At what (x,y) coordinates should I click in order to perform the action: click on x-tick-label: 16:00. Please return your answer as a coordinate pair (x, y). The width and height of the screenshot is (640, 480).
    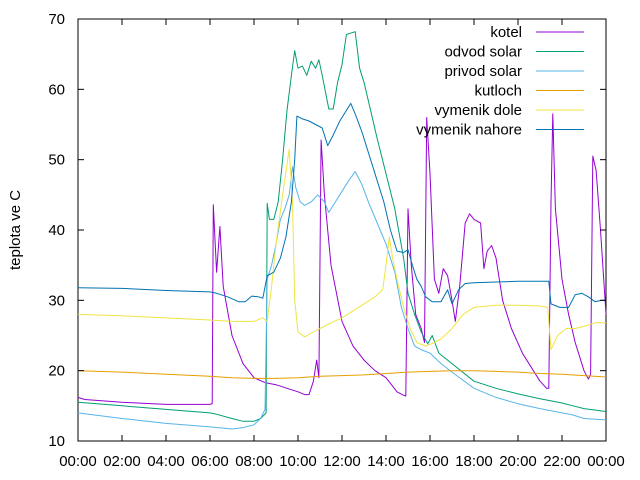
    Looking at the image, I should click on (430, 461).